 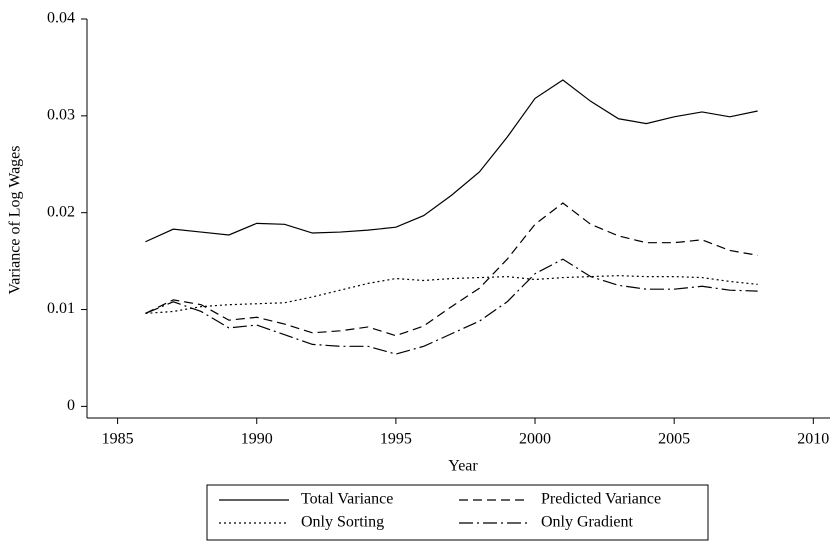 What do you see at coordinates (15, 219) in the screenshot?
I see `y-axis-title: Variance of Log Wages` at bounding box center [15, 219].